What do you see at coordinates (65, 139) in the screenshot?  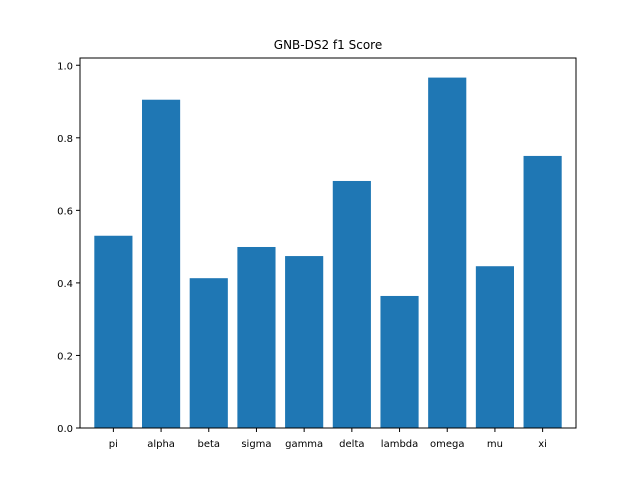 I see `y-tick-label-0.8: 0.8` at bounding box center [65, 139].